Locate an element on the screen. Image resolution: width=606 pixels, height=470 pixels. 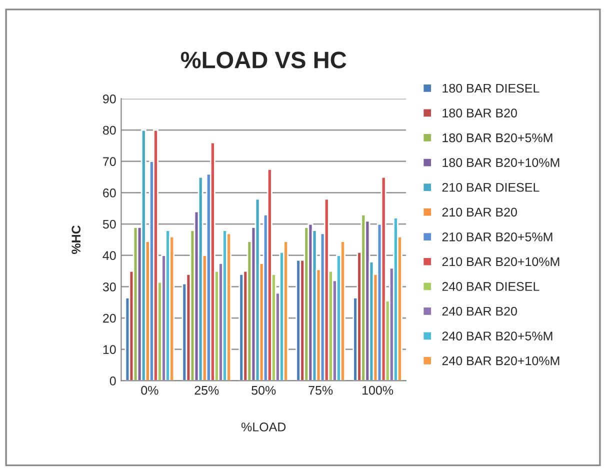
y-axis-title: %HC is located at coordinates (76, 239).